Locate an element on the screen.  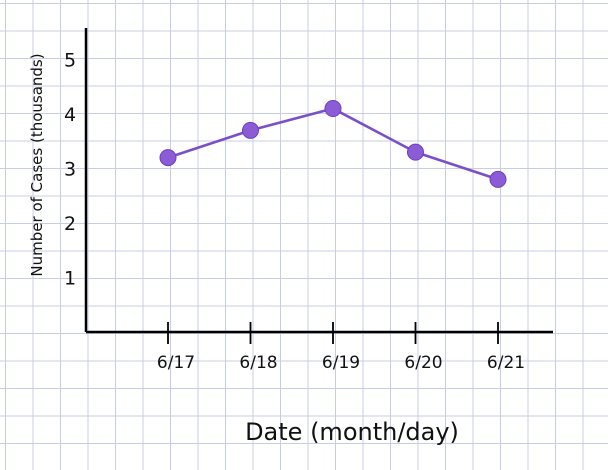
x-tick-label: 6/17 is located at coordinates (176, 363).